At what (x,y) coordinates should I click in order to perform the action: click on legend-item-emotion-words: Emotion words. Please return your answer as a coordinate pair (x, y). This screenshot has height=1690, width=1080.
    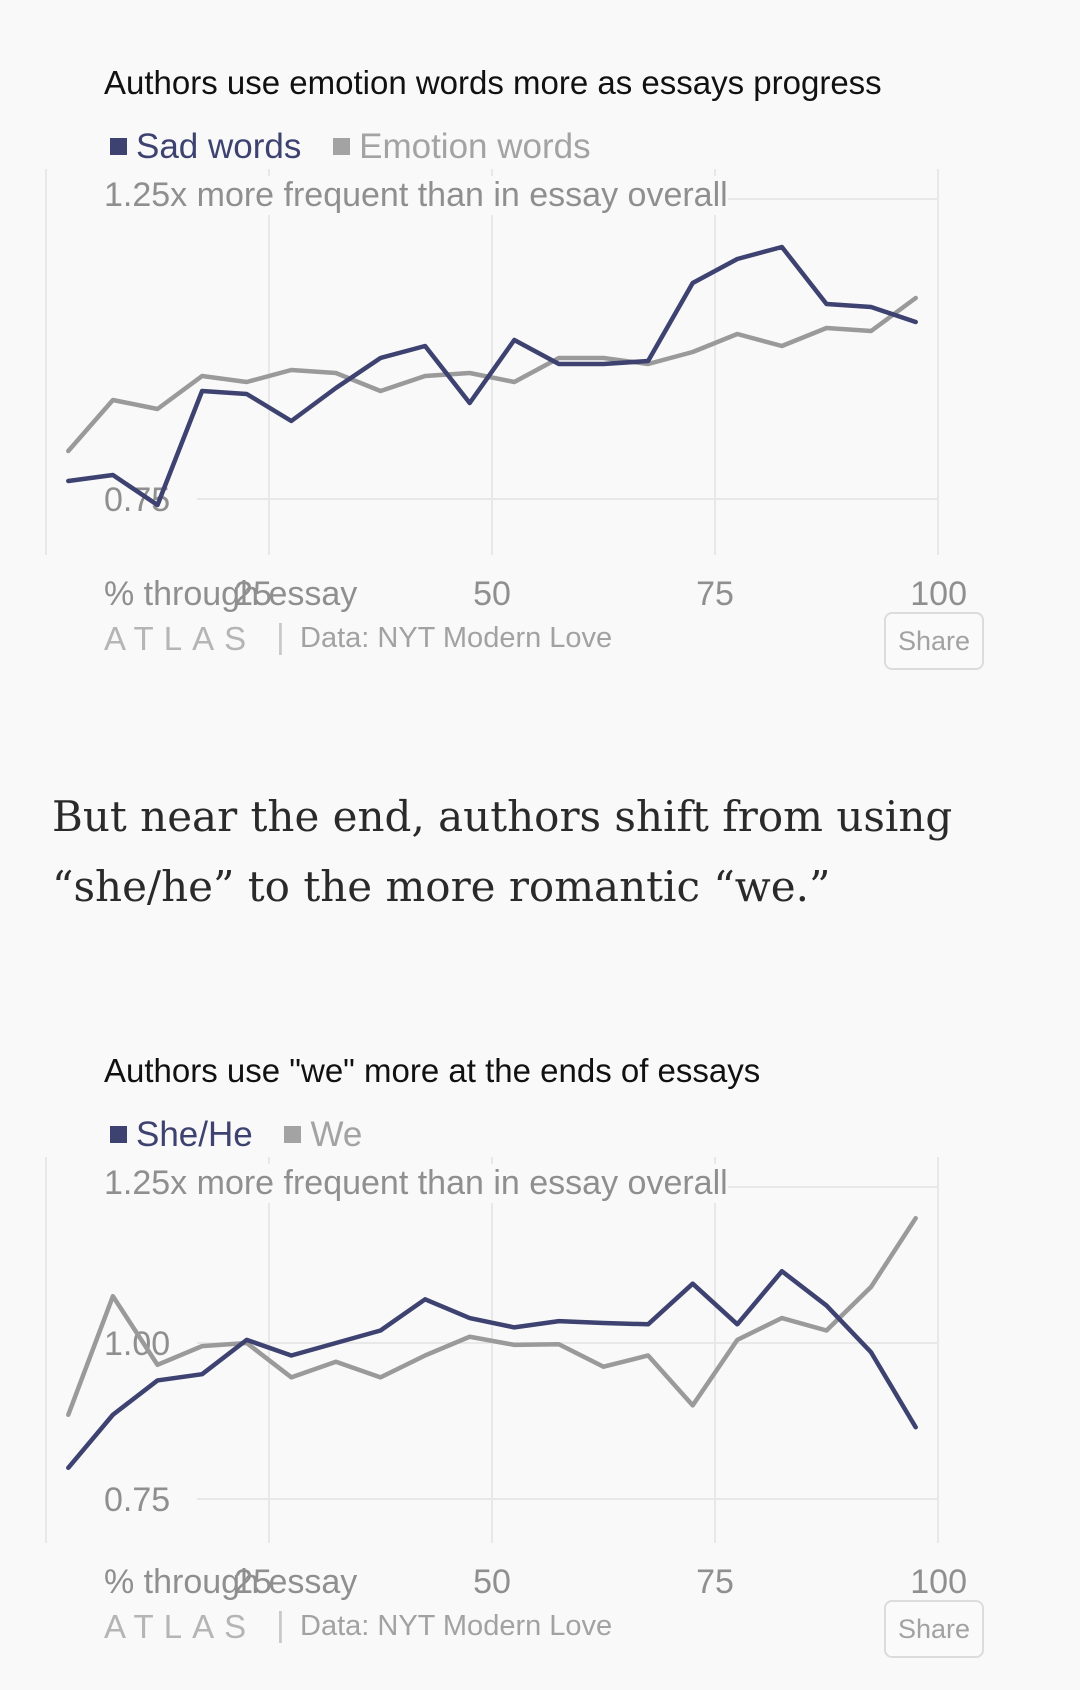
    Looking at the image, I should click on (462, 146).